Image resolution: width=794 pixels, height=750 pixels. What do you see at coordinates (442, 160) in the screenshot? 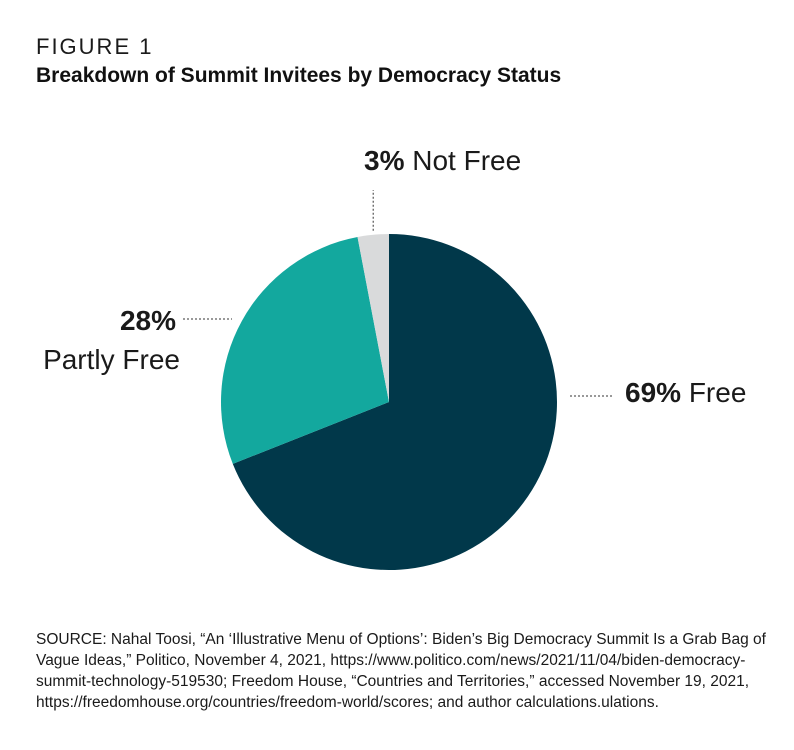
I see `label-not-free: 3% Not Free` at bounding box center [442, 160].